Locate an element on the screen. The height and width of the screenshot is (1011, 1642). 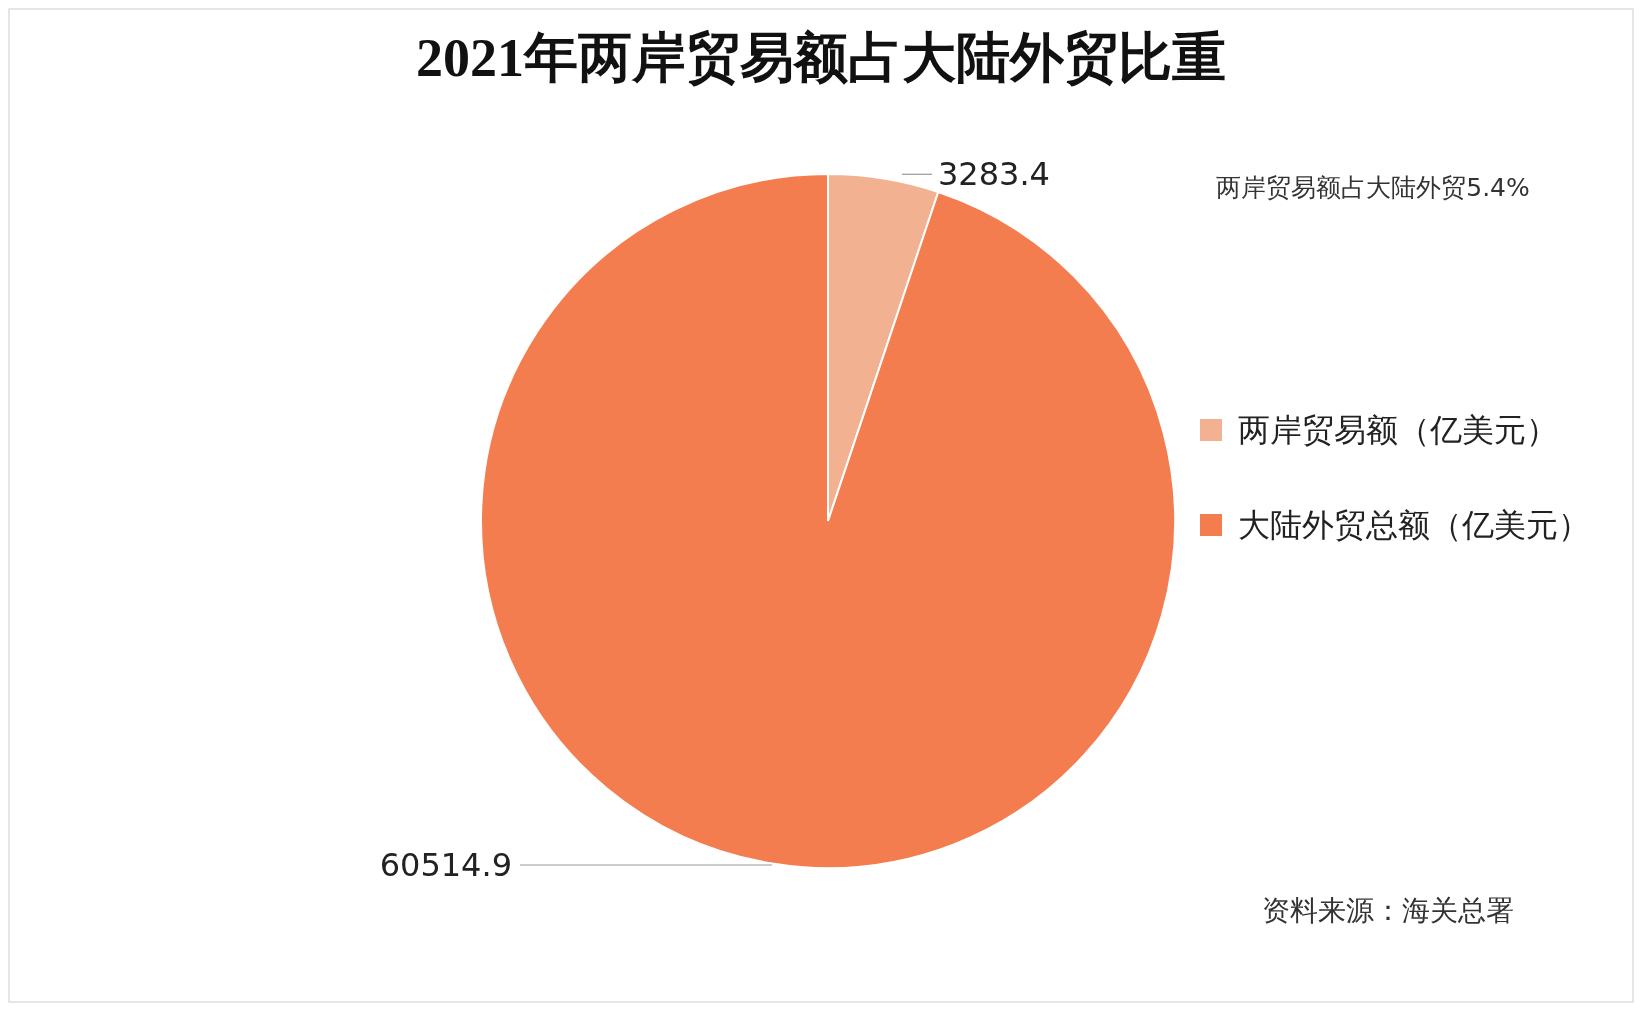
chart-title: 2021年两岸贸易额占大陆外贸比重 is located at coordinates (821, 58).